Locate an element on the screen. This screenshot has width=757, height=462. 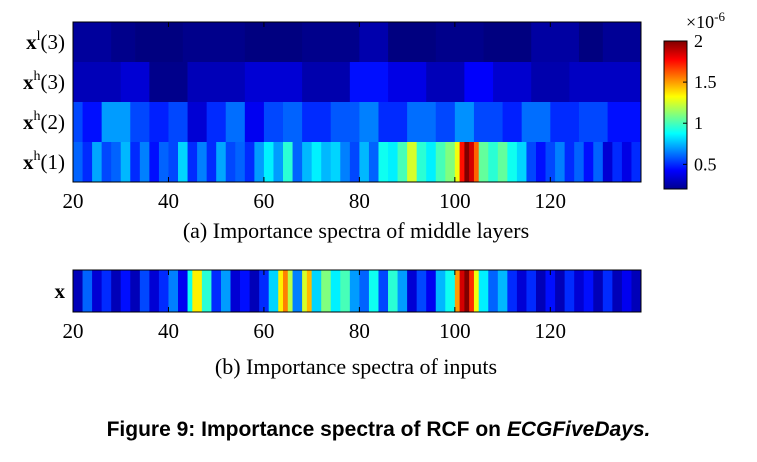
heatmap-a-y-label-1: xh(3) is located at coordinates (44, 81).